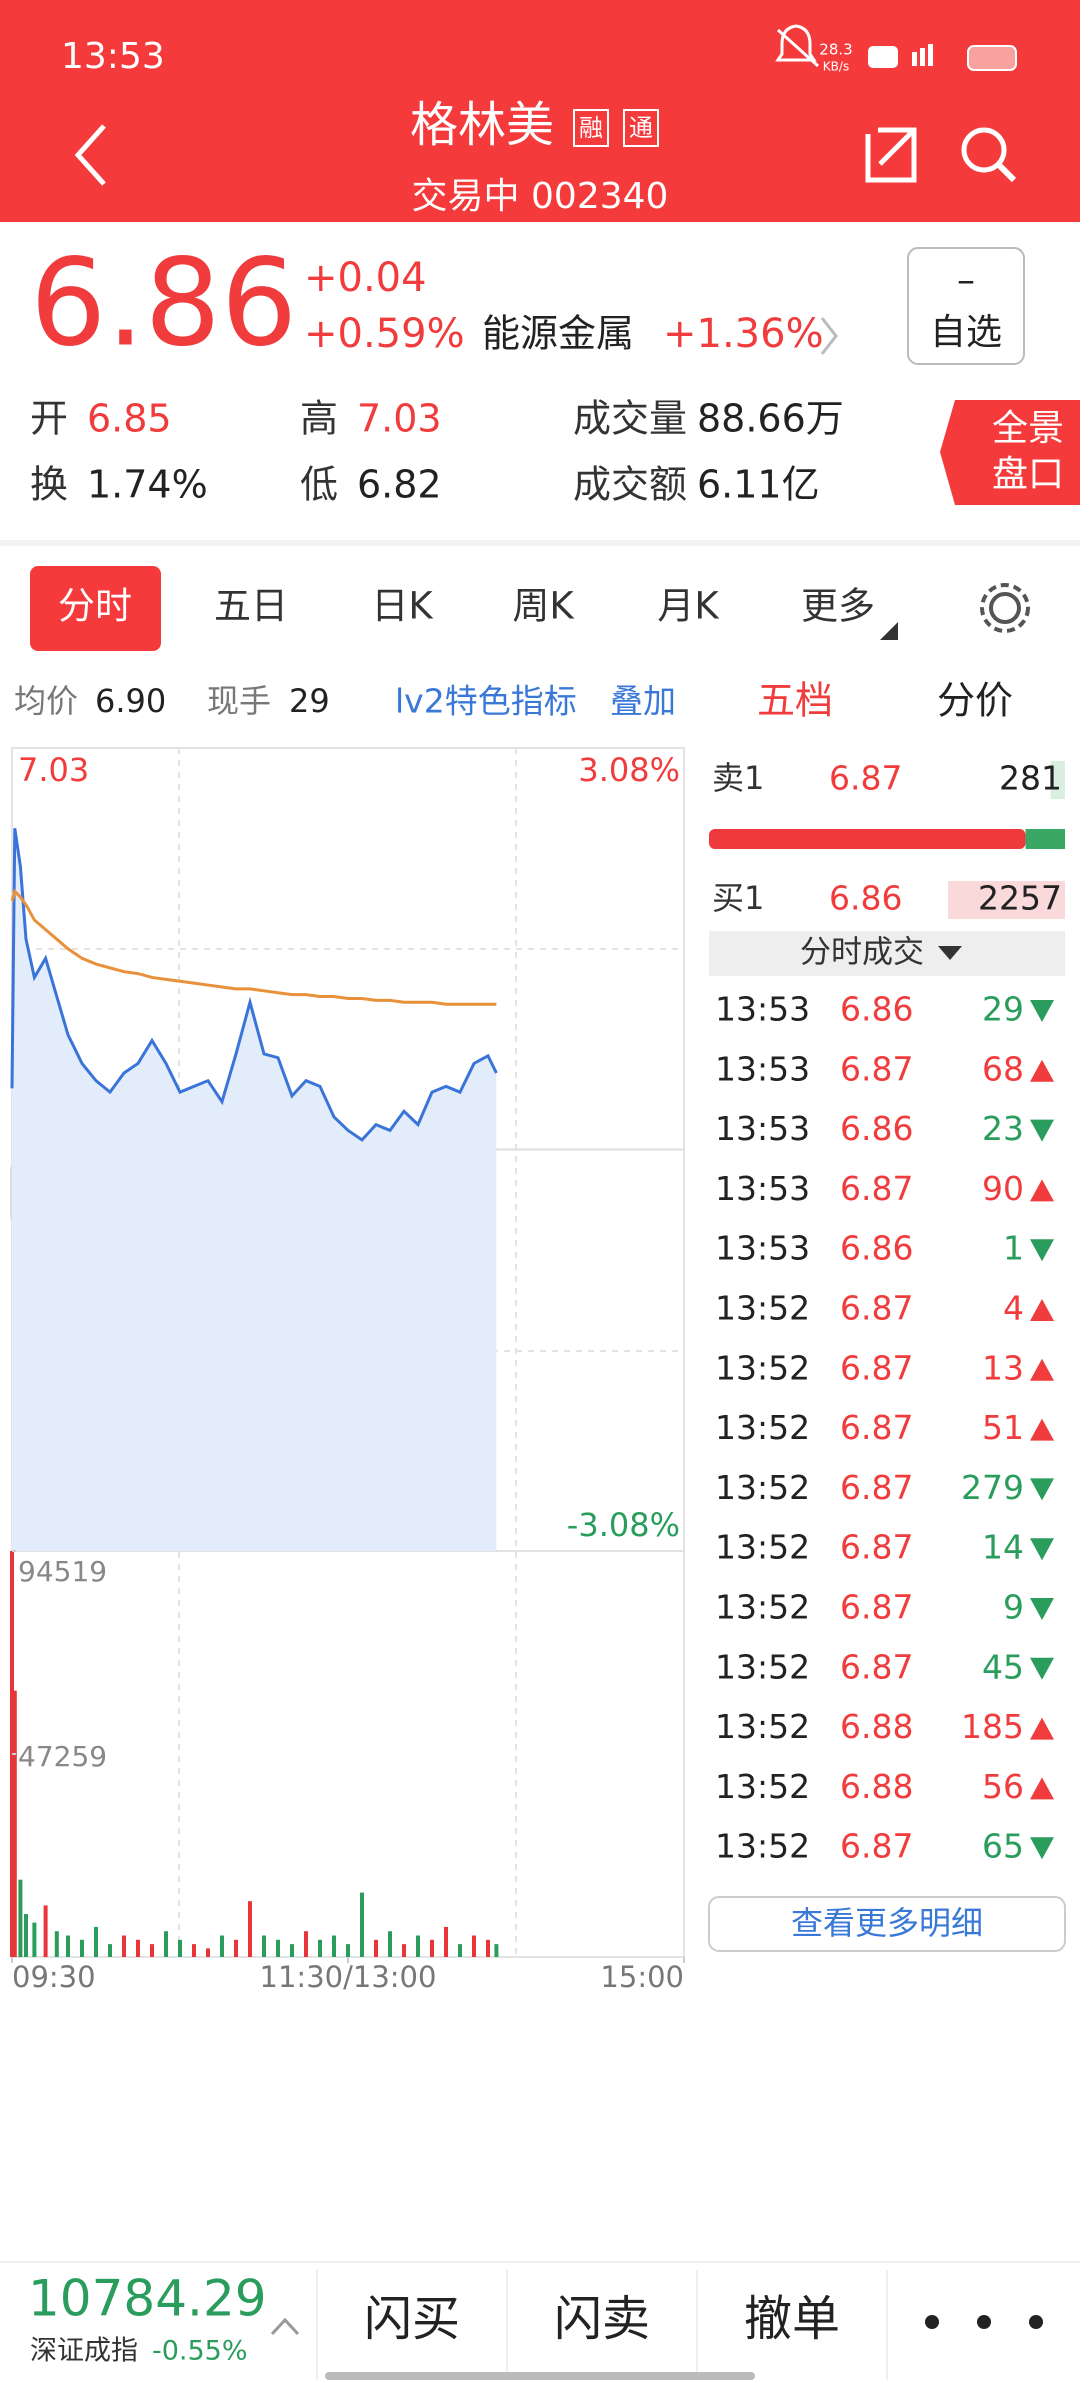  Describe the element at coordinates (130, 701) in the screenshot. I see `info-value: 6.90` at that location.